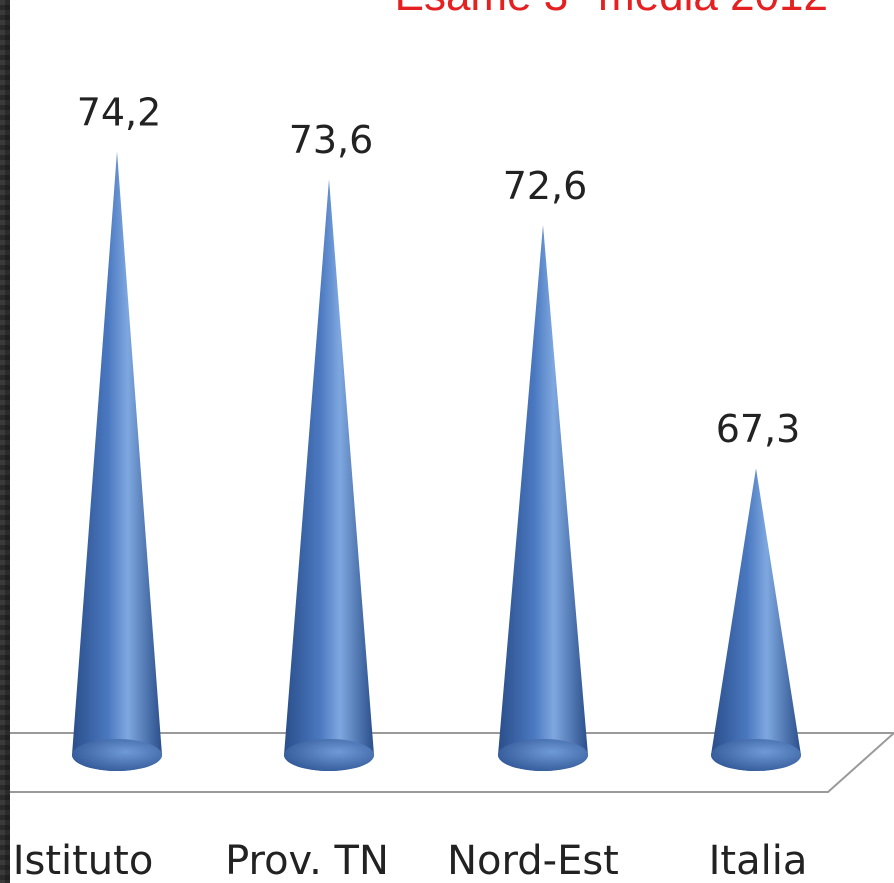 The image size is (894, 883). What do you see at coordinates (307, 860) in the screenshot?
I see `tick-label-prov-tn: Prov. TN` at bounding box center [307, 860].